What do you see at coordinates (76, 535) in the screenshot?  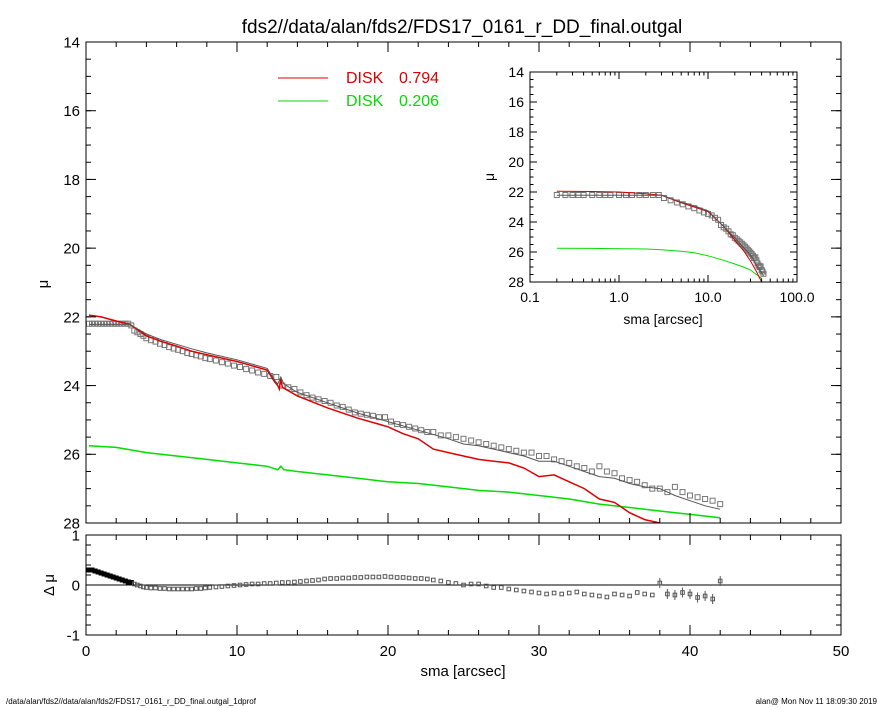 I see `y-tick-label: 1` at bounding box center [76, 535].